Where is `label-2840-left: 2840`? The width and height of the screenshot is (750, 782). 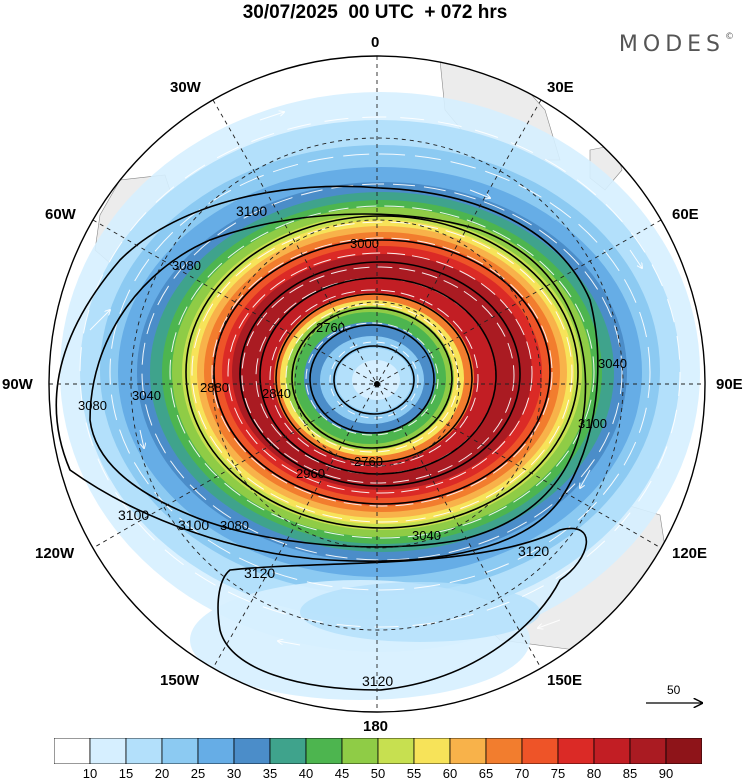
label-2840-left: 2840 is located at coordinates (276, 393).